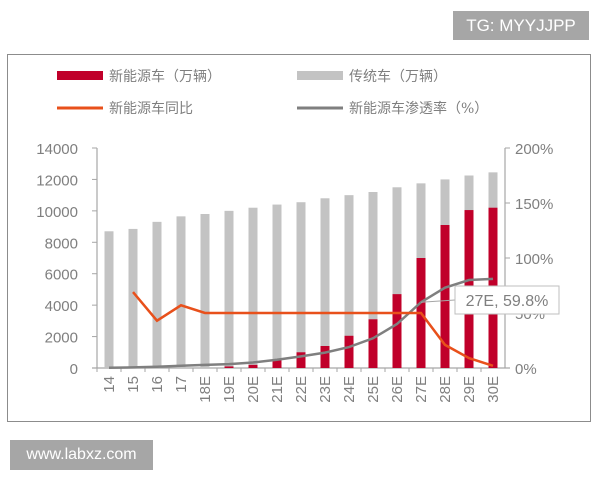 This screenshot has width=600, height=480. I want to click on legend: 新能源车（万辆） 传统车（万辆） 新能源车同比 新能源车渗透率（%）, so click(272, 92).